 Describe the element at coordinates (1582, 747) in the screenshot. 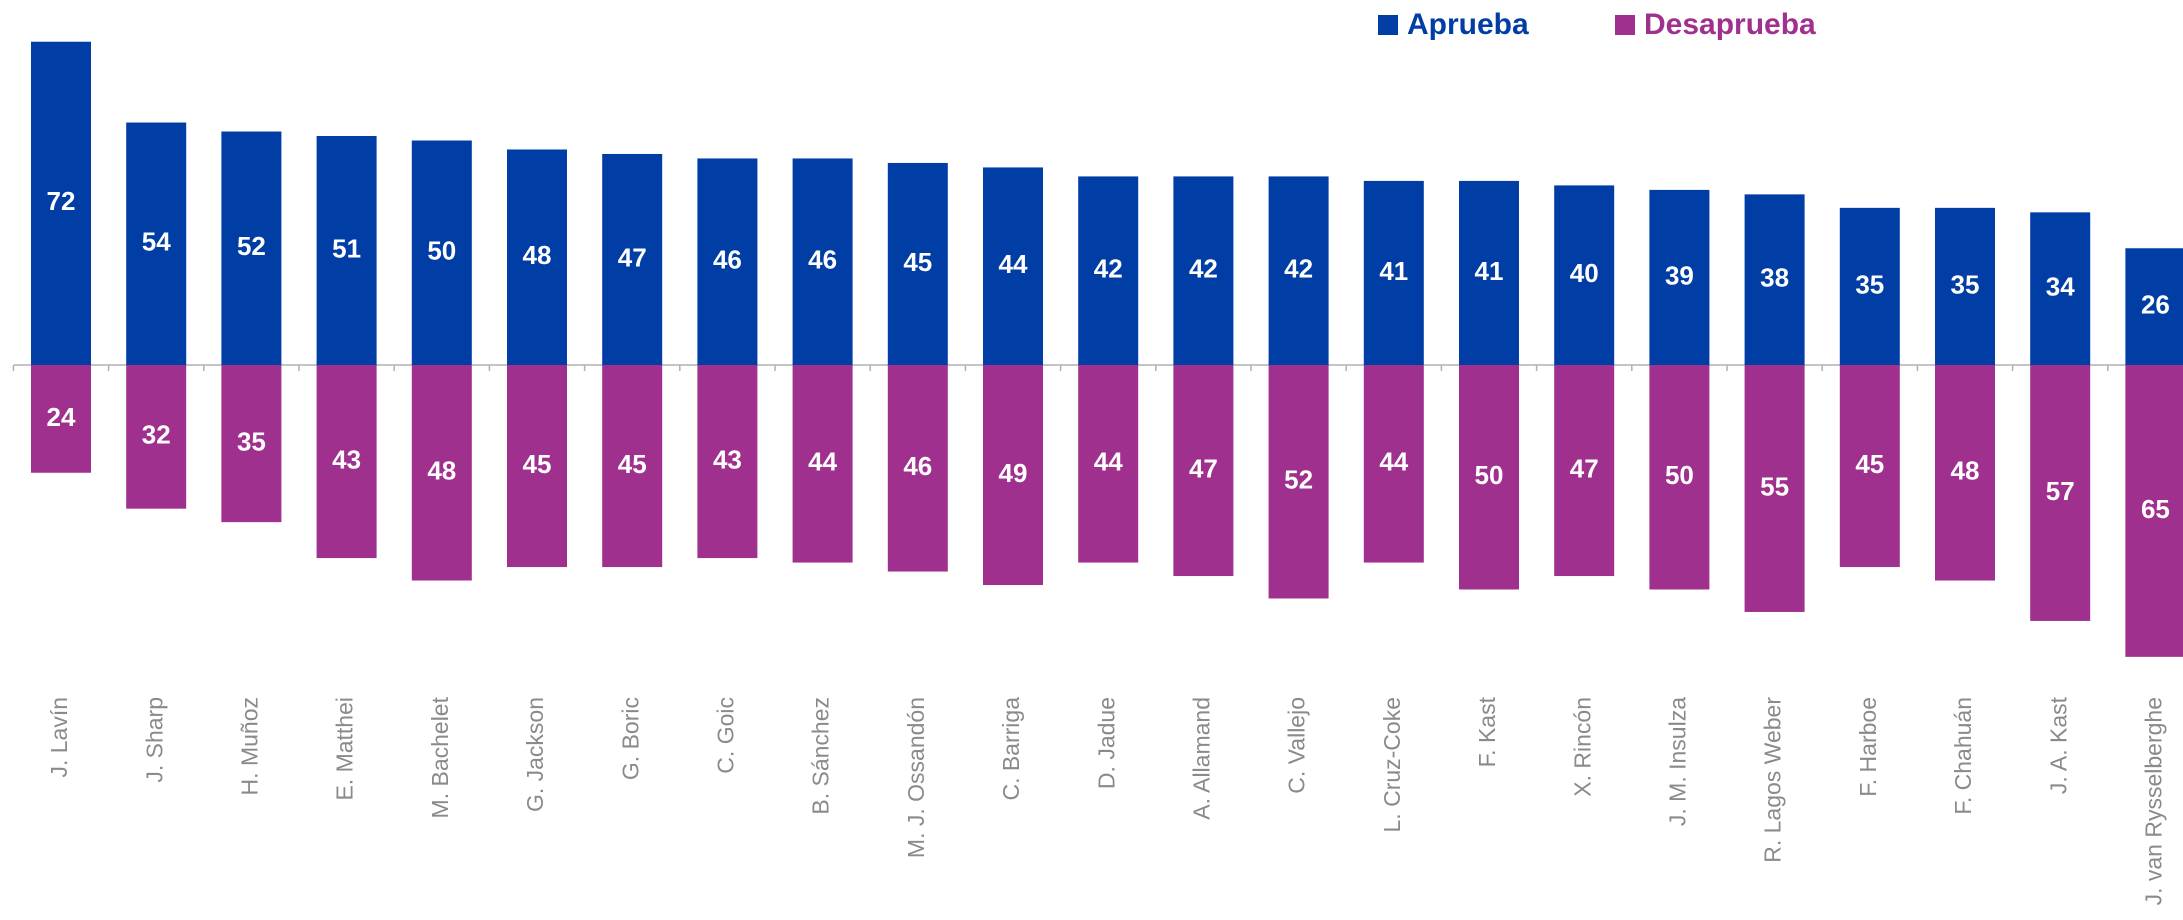

I see `x-tick-label: X. Rincón` at that location.